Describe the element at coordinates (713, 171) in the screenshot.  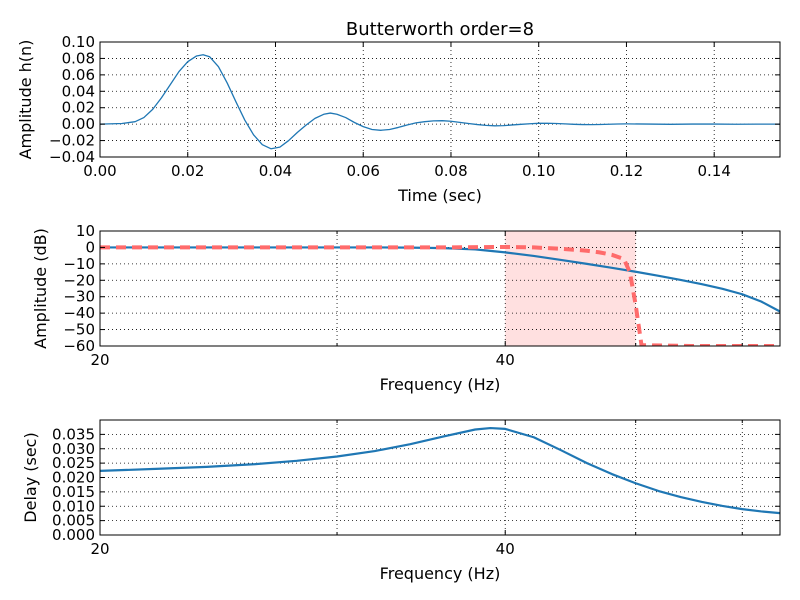
I see `x-tick-label: 0.14` at that location.